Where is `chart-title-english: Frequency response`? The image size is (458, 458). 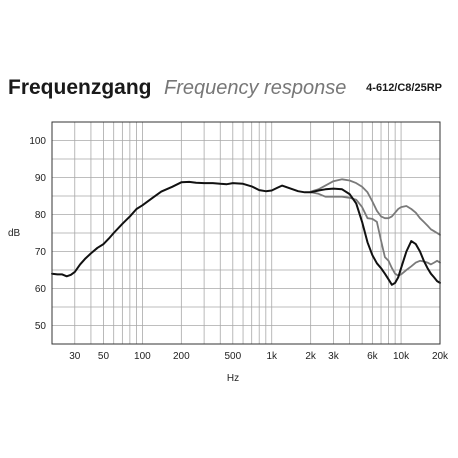
chart-title-english: Frequency response is located at coordinates (255, 88).